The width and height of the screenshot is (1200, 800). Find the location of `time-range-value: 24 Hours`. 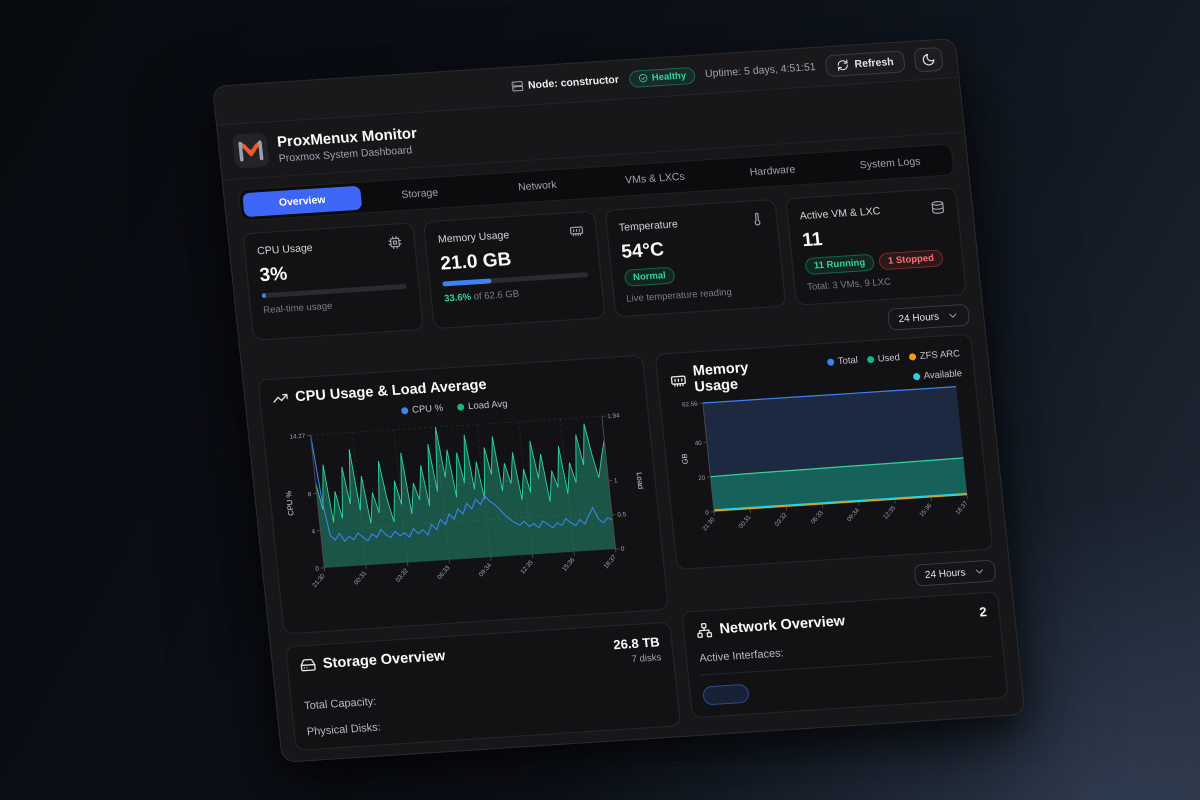

time-range-value: 24 Hours is located at coordinates (918, 318).